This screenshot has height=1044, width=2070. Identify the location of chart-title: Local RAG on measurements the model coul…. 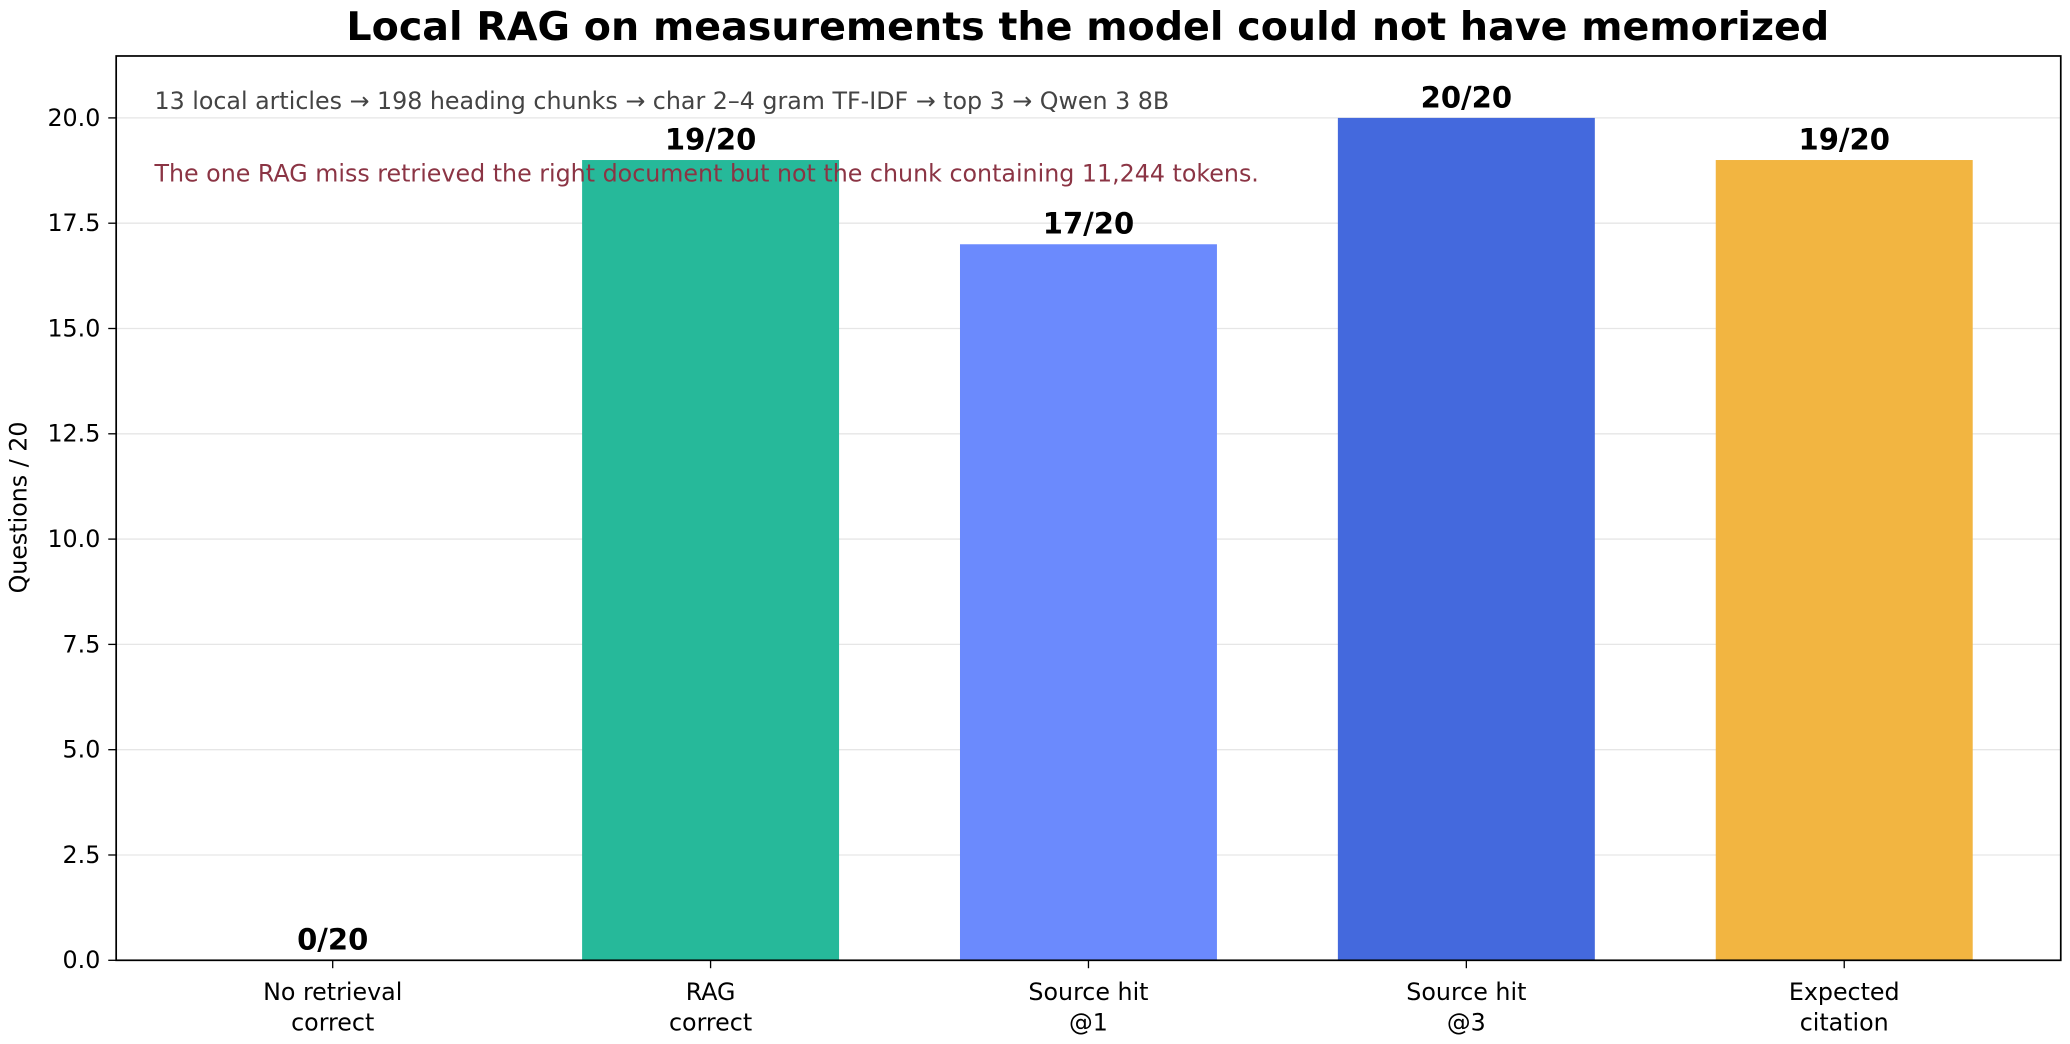
(1087, 27).